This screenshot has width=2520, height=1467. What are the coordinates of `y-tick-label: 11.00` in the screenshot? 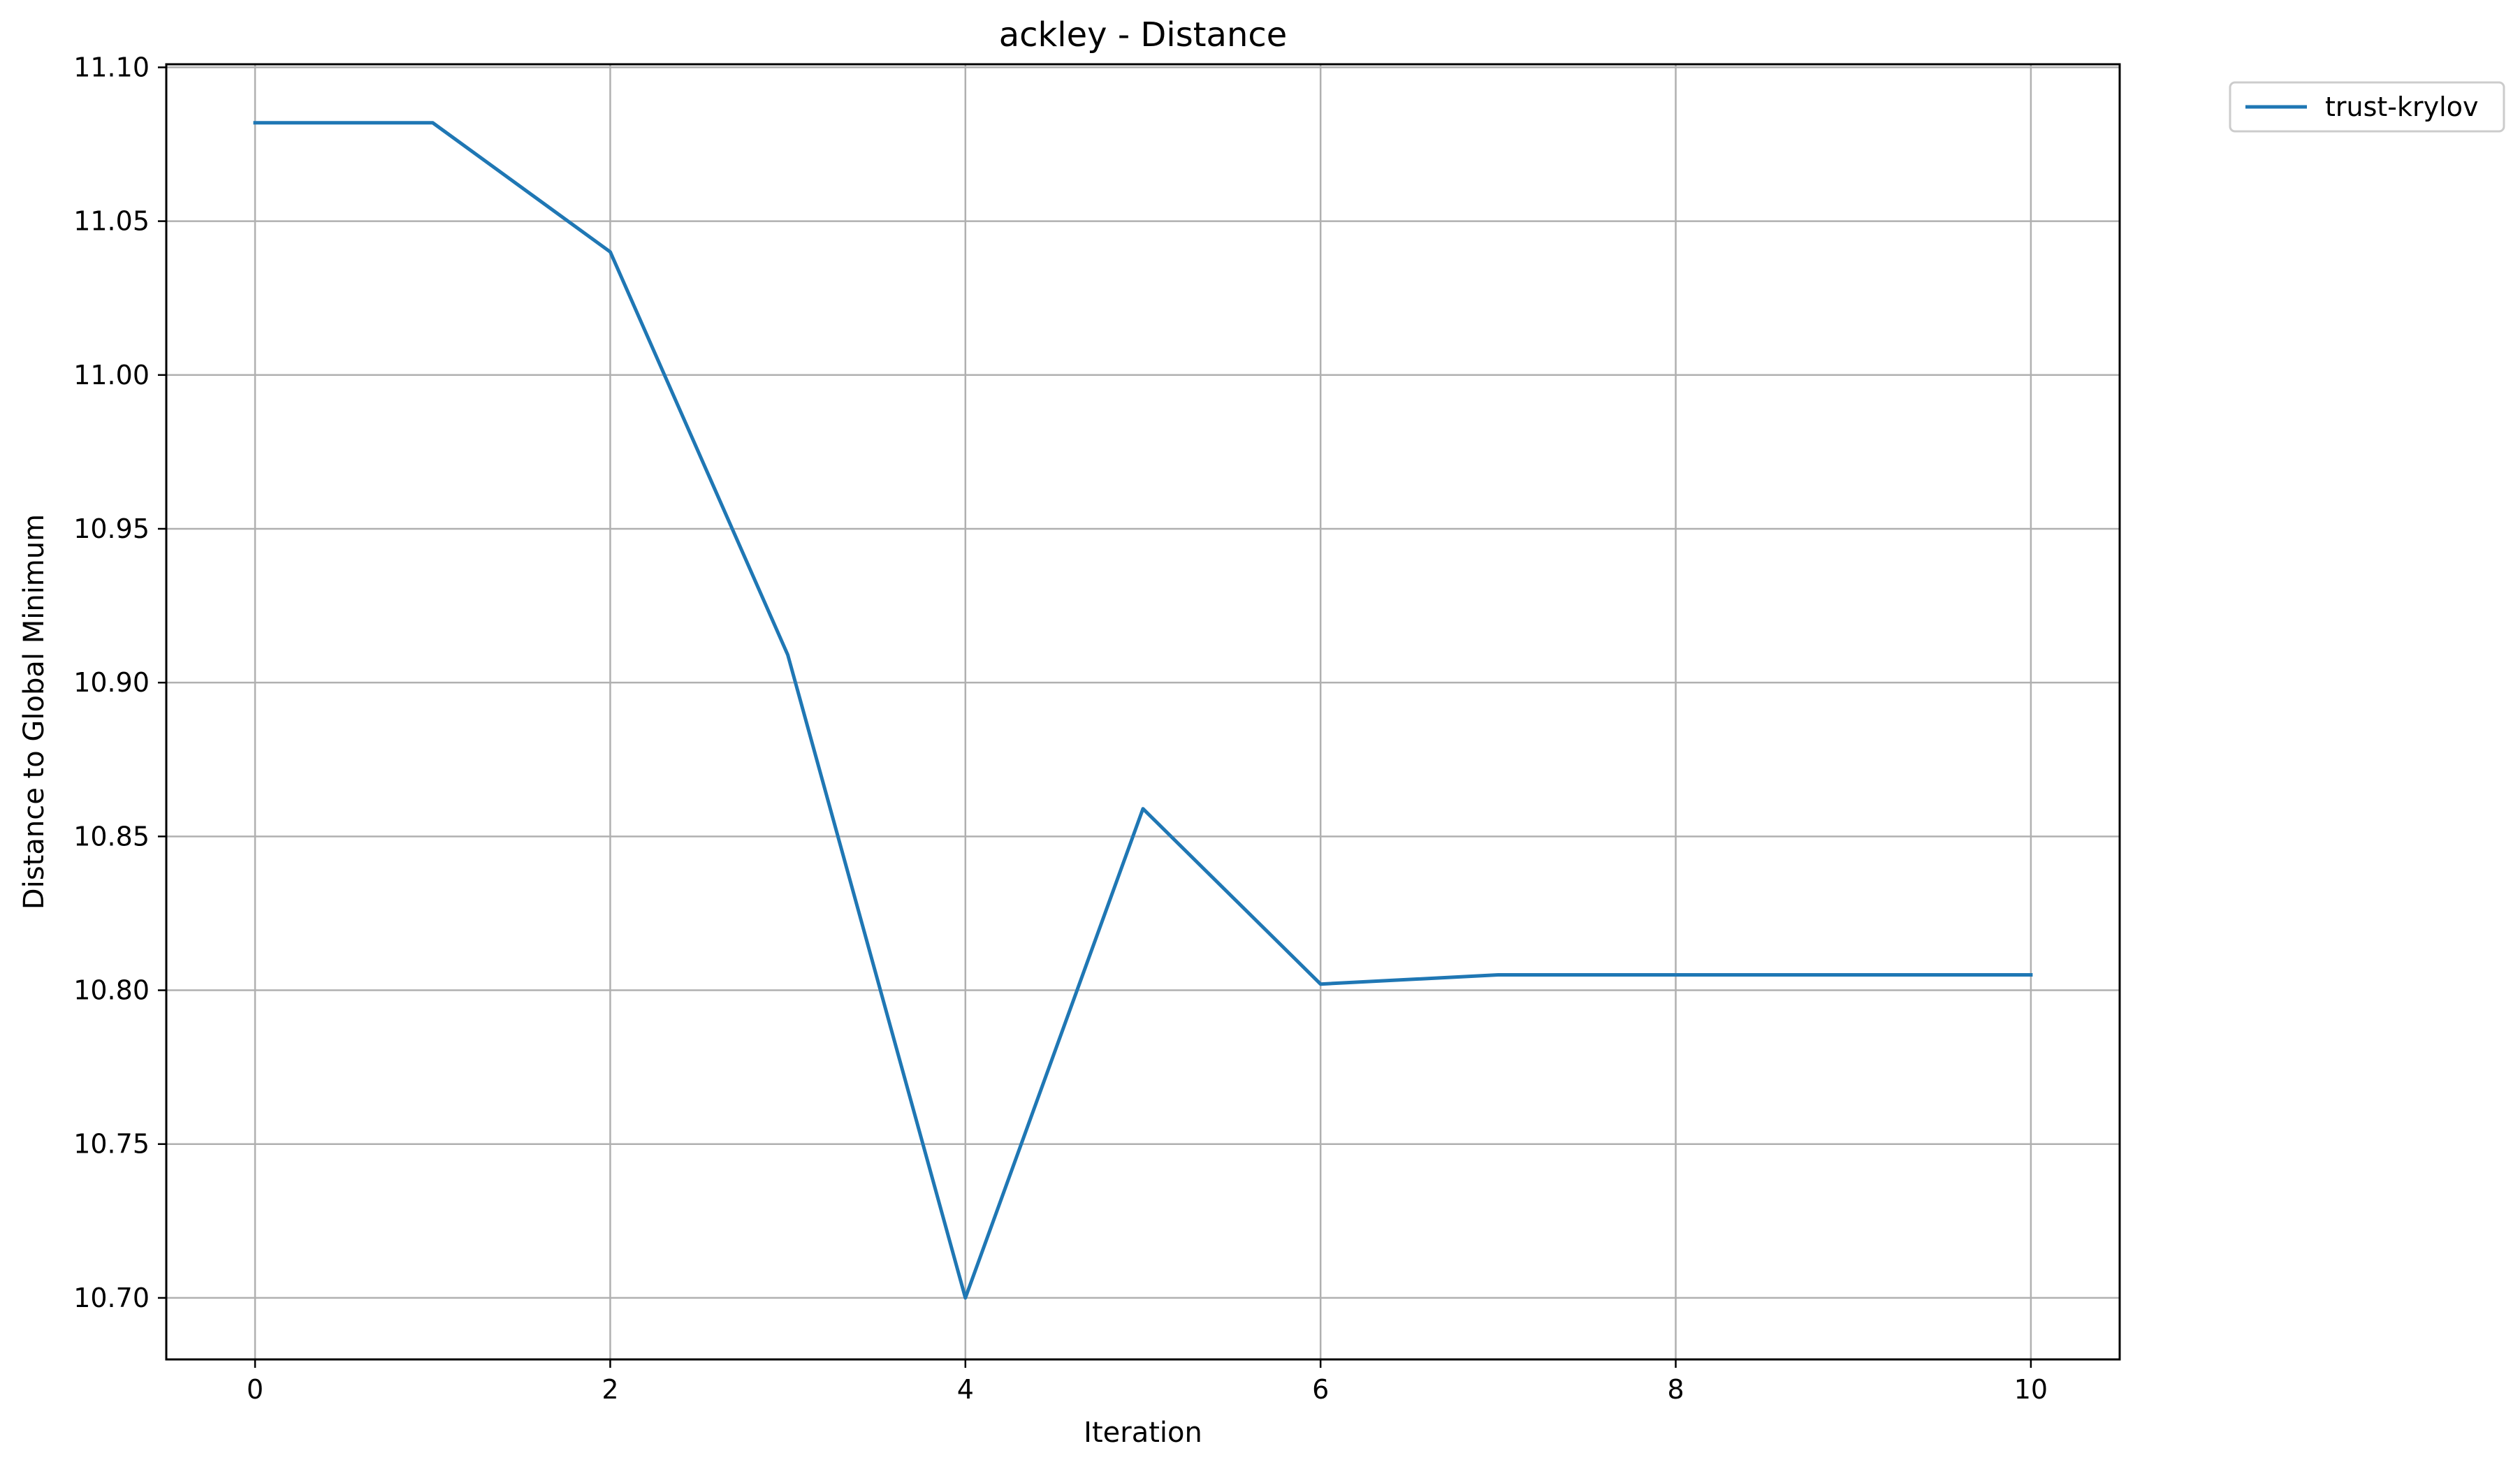 It's located at (111, 375).